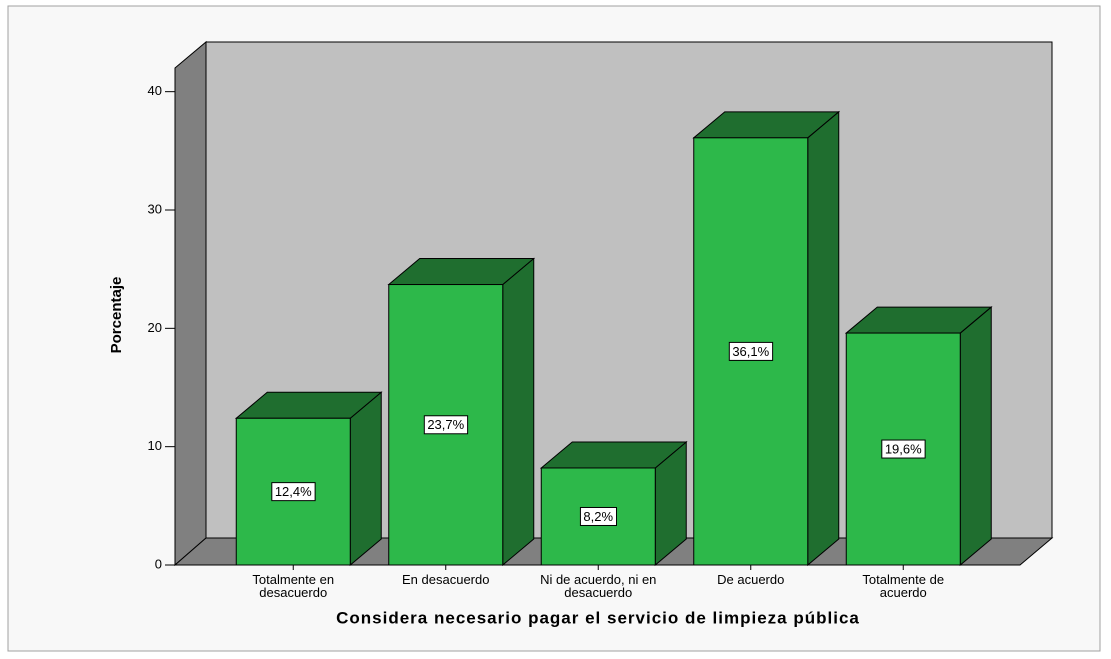  I want to click on y-tick-label: 10, so click(155, 445).